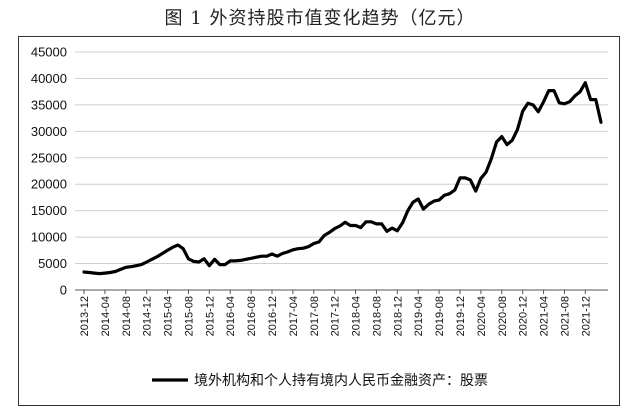 The width and height of the screenshot is (640, 414). Describe the element at coordinates (49, 210) in the screenshot. I see `y-tick-label: 15000` at that location.